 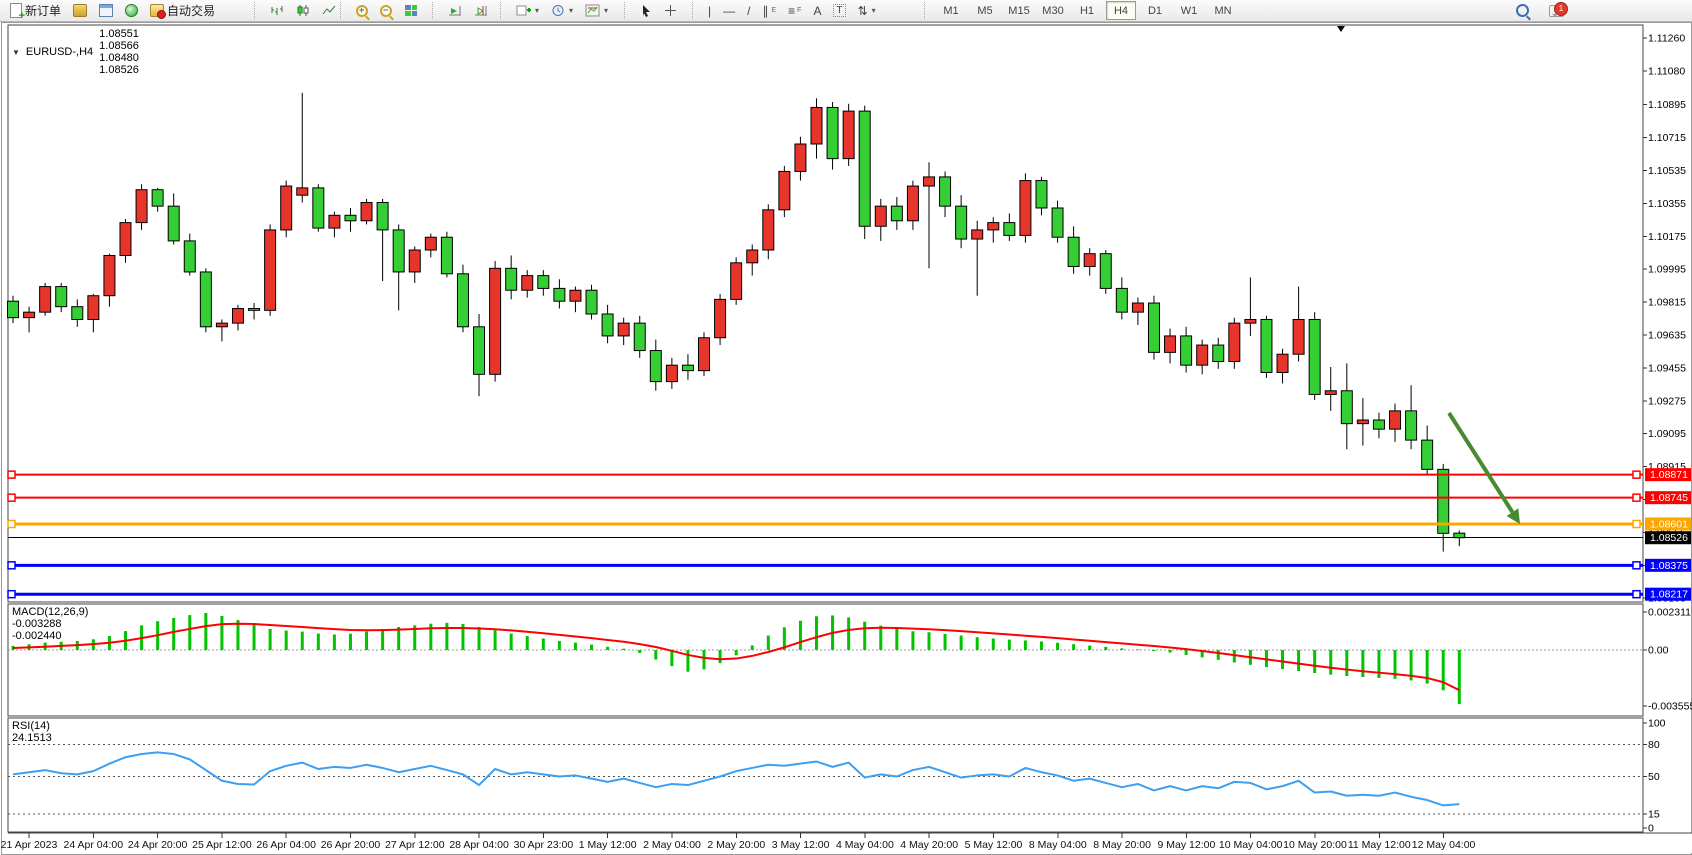 What do you see at coordinates (544, 845) in the screenshot?
I see `svg-text: 30 Apr 23:00` at bounding box center [544, 845].